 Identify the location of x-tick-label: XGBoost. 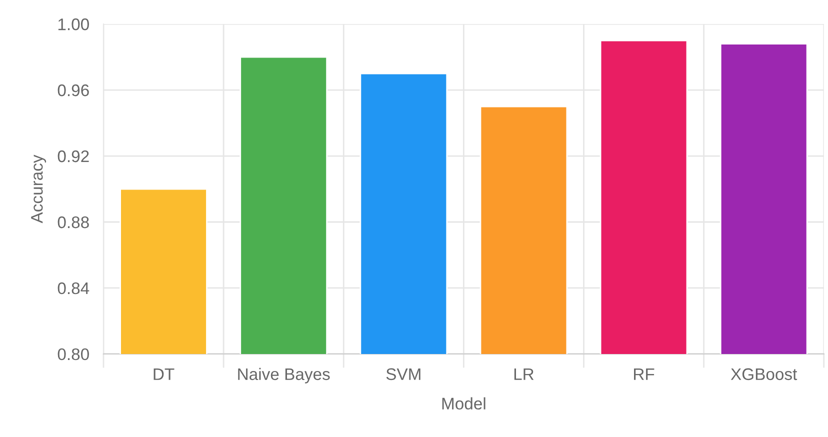
(764, 374).